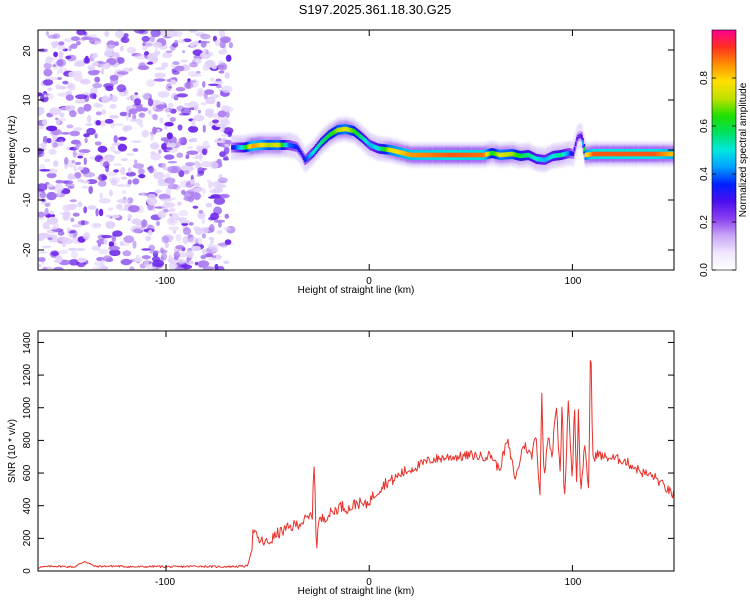  Describe the element at coordinates (27, 100) in the screenshot. I see `spectrogram-ytick-label: 10` at that location.